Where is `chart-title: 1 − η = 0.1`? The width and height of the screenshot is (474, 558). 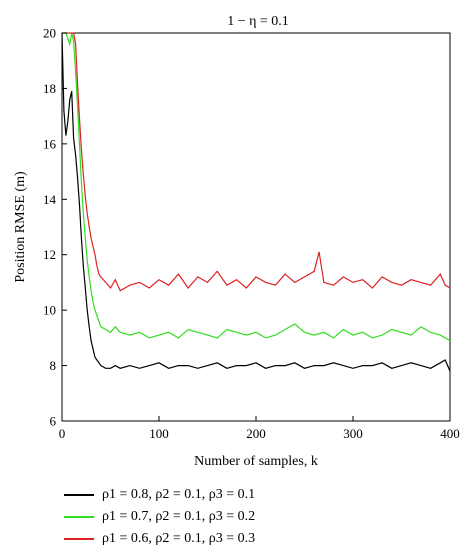
chart-title: 1 − η = 0.1 is located at coordinates (258, 21).